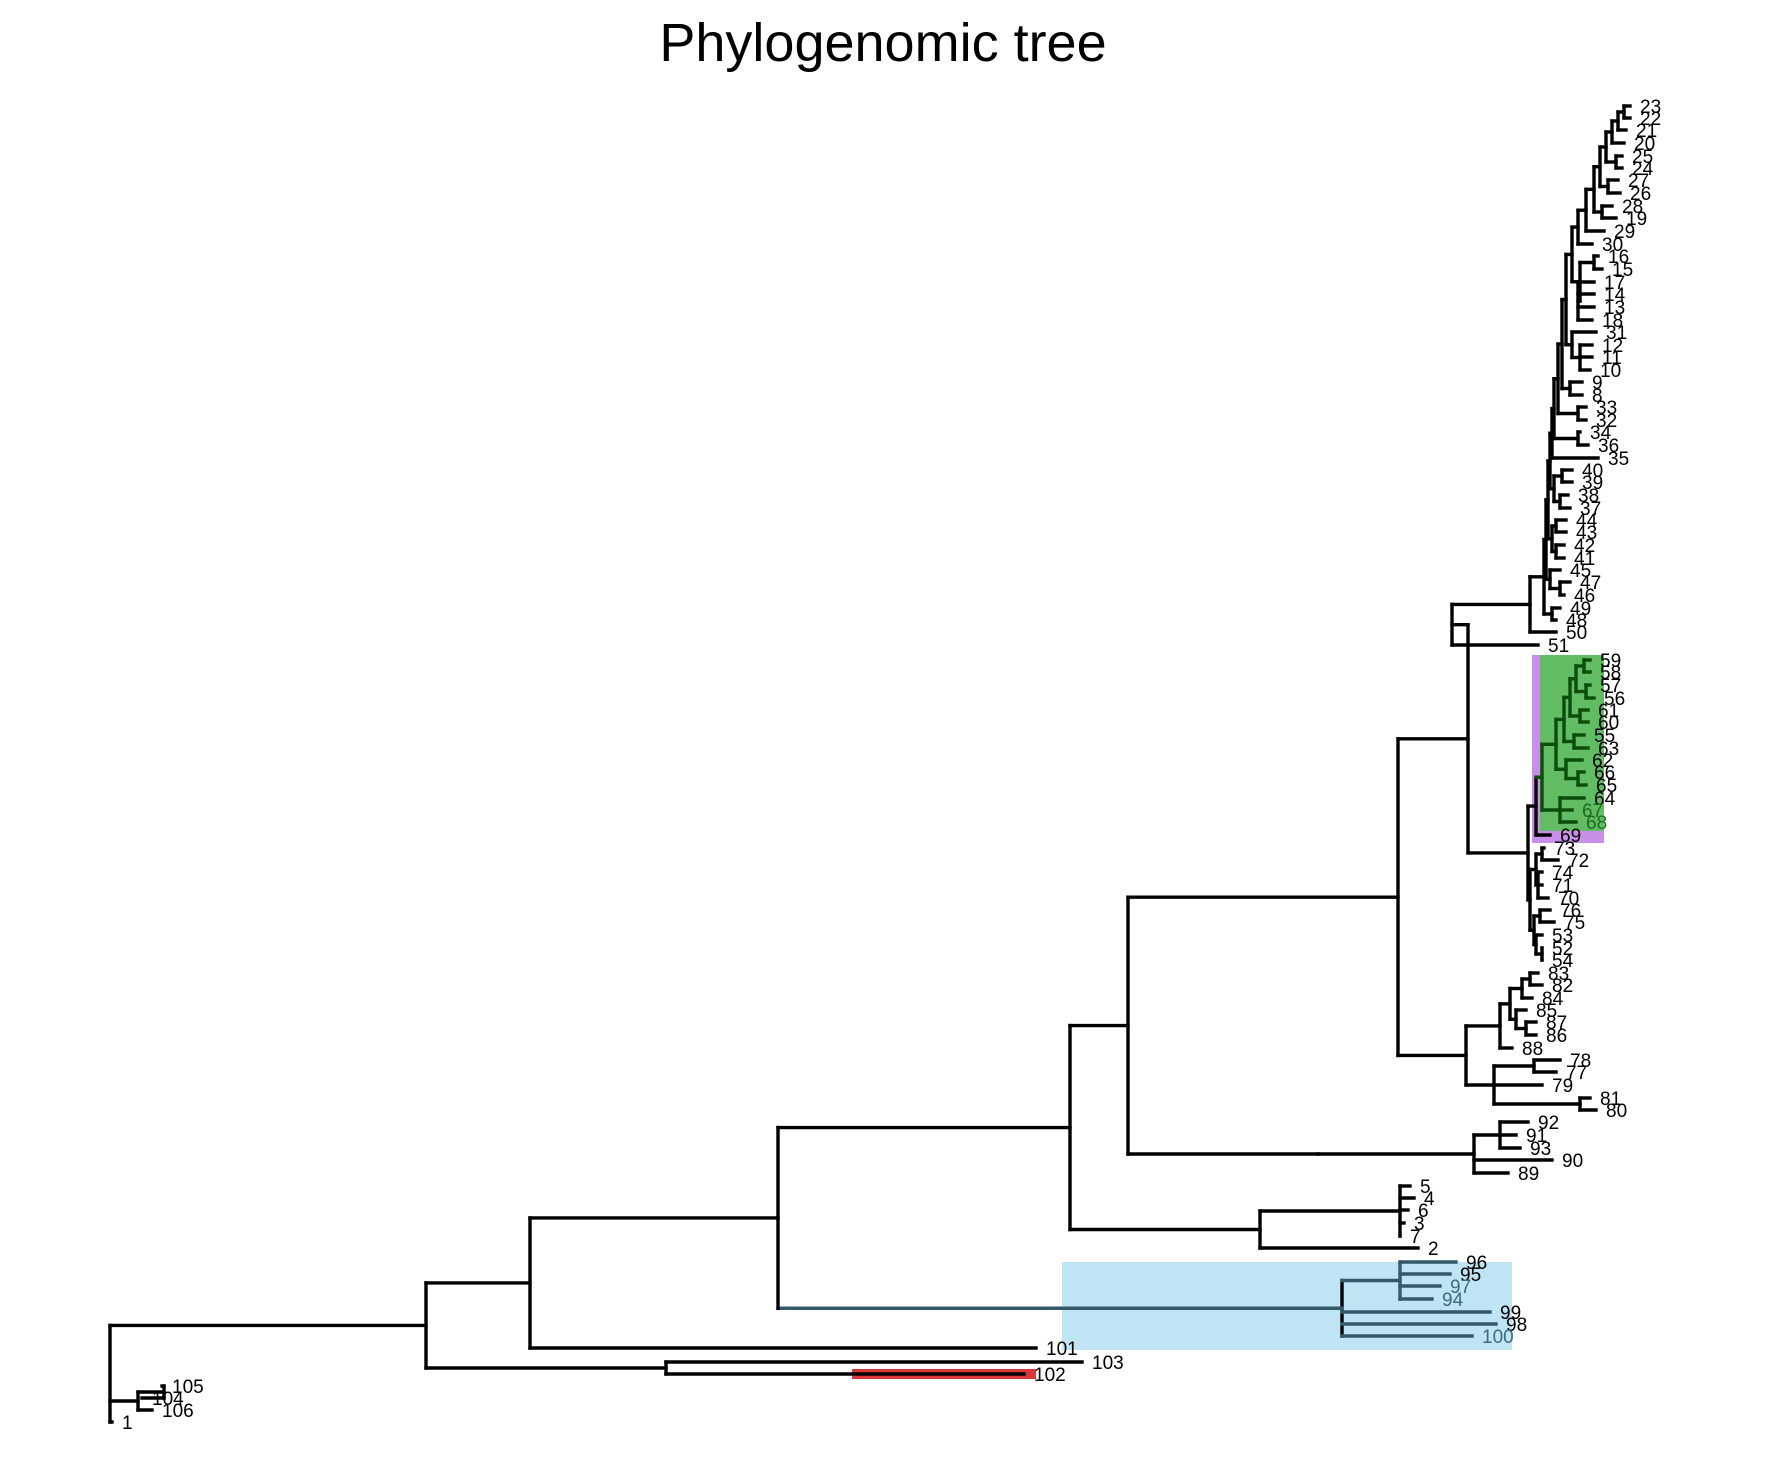 Image resolution: width=1766 pixels, height=1483 pixels. Describe the element at coordinates (1516, 1325) in the screenshot. I see `tip-label-98: 98` at that location.